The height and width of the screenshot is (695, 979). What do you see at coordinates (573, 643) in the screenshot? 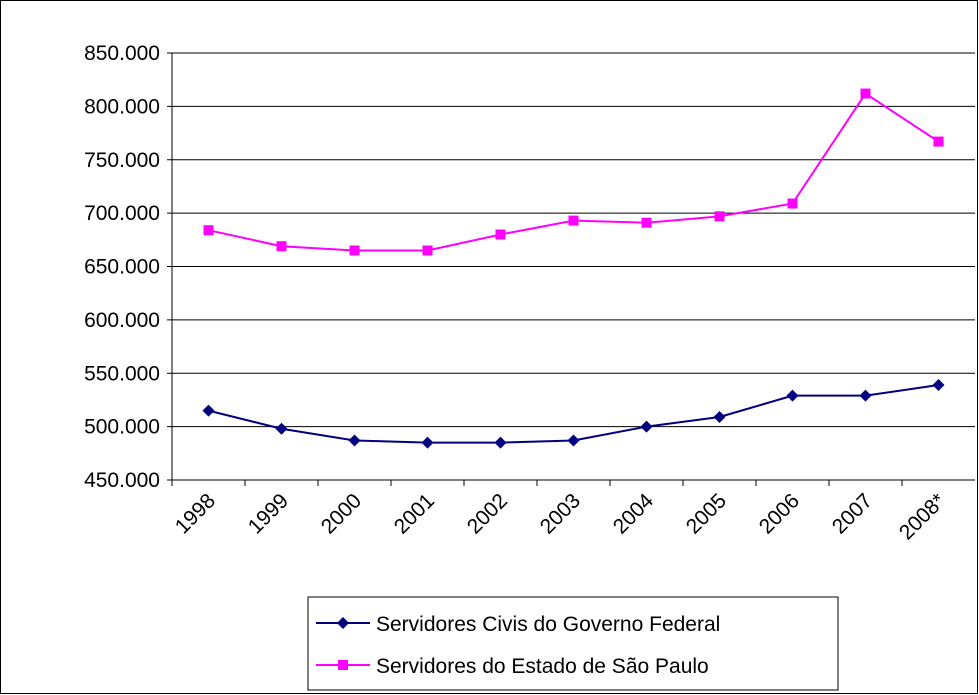
I see `legend-box` at bounding box center [573, 643].